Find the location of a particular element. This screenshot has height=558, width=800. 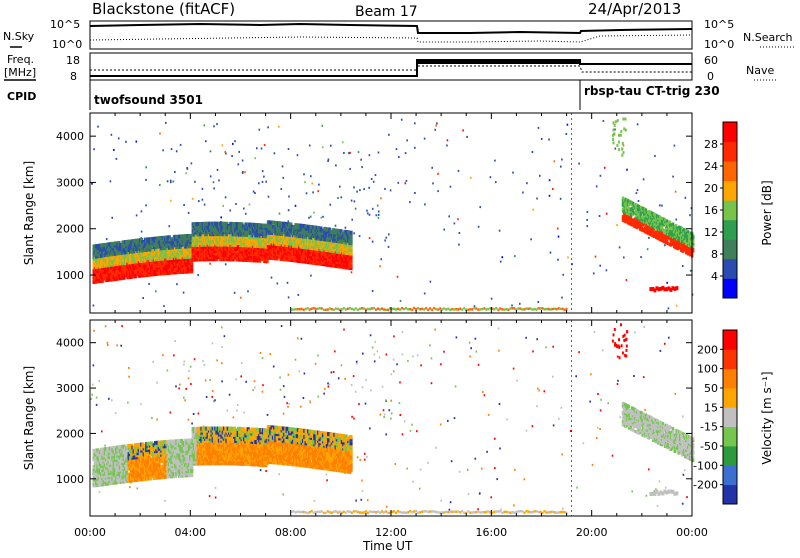

nave-label: Nave is located at coordinates (760, 70).